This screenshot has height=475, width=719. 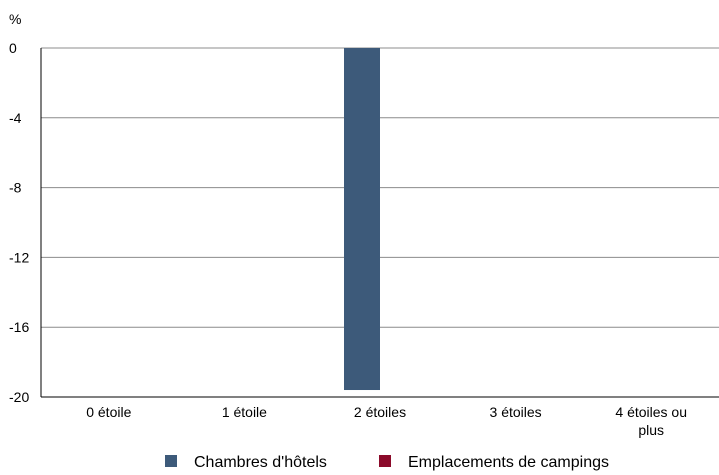 What do you see at coordinates (516, 412) in the screenshot?
I see `x-category-label: 3 étoiles` at bounding box center [516, 412].